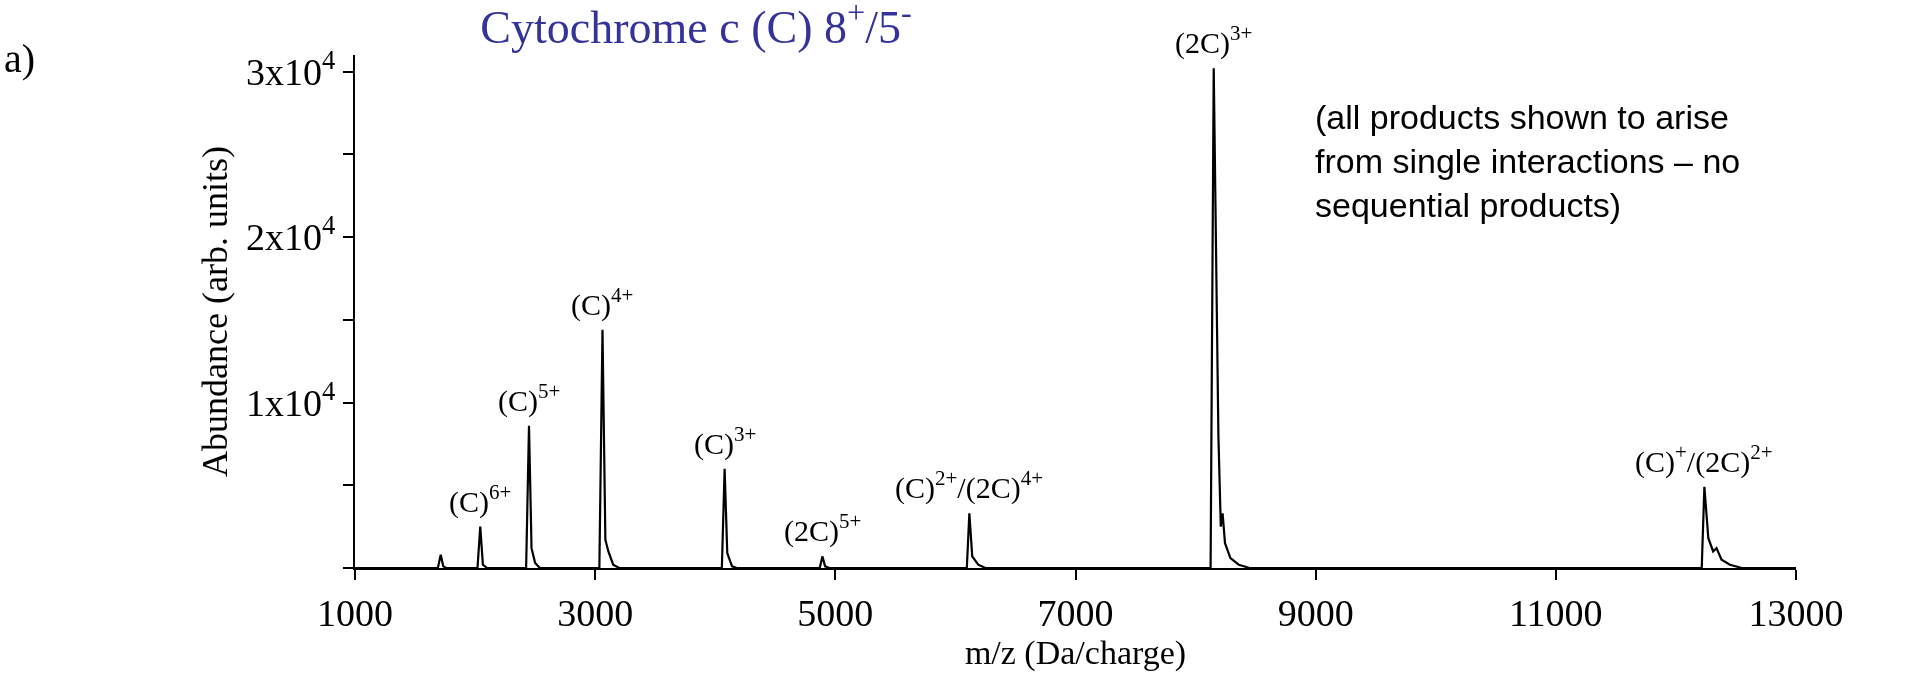  I want to click on x-tick-label: 1000, so click(355, 612).